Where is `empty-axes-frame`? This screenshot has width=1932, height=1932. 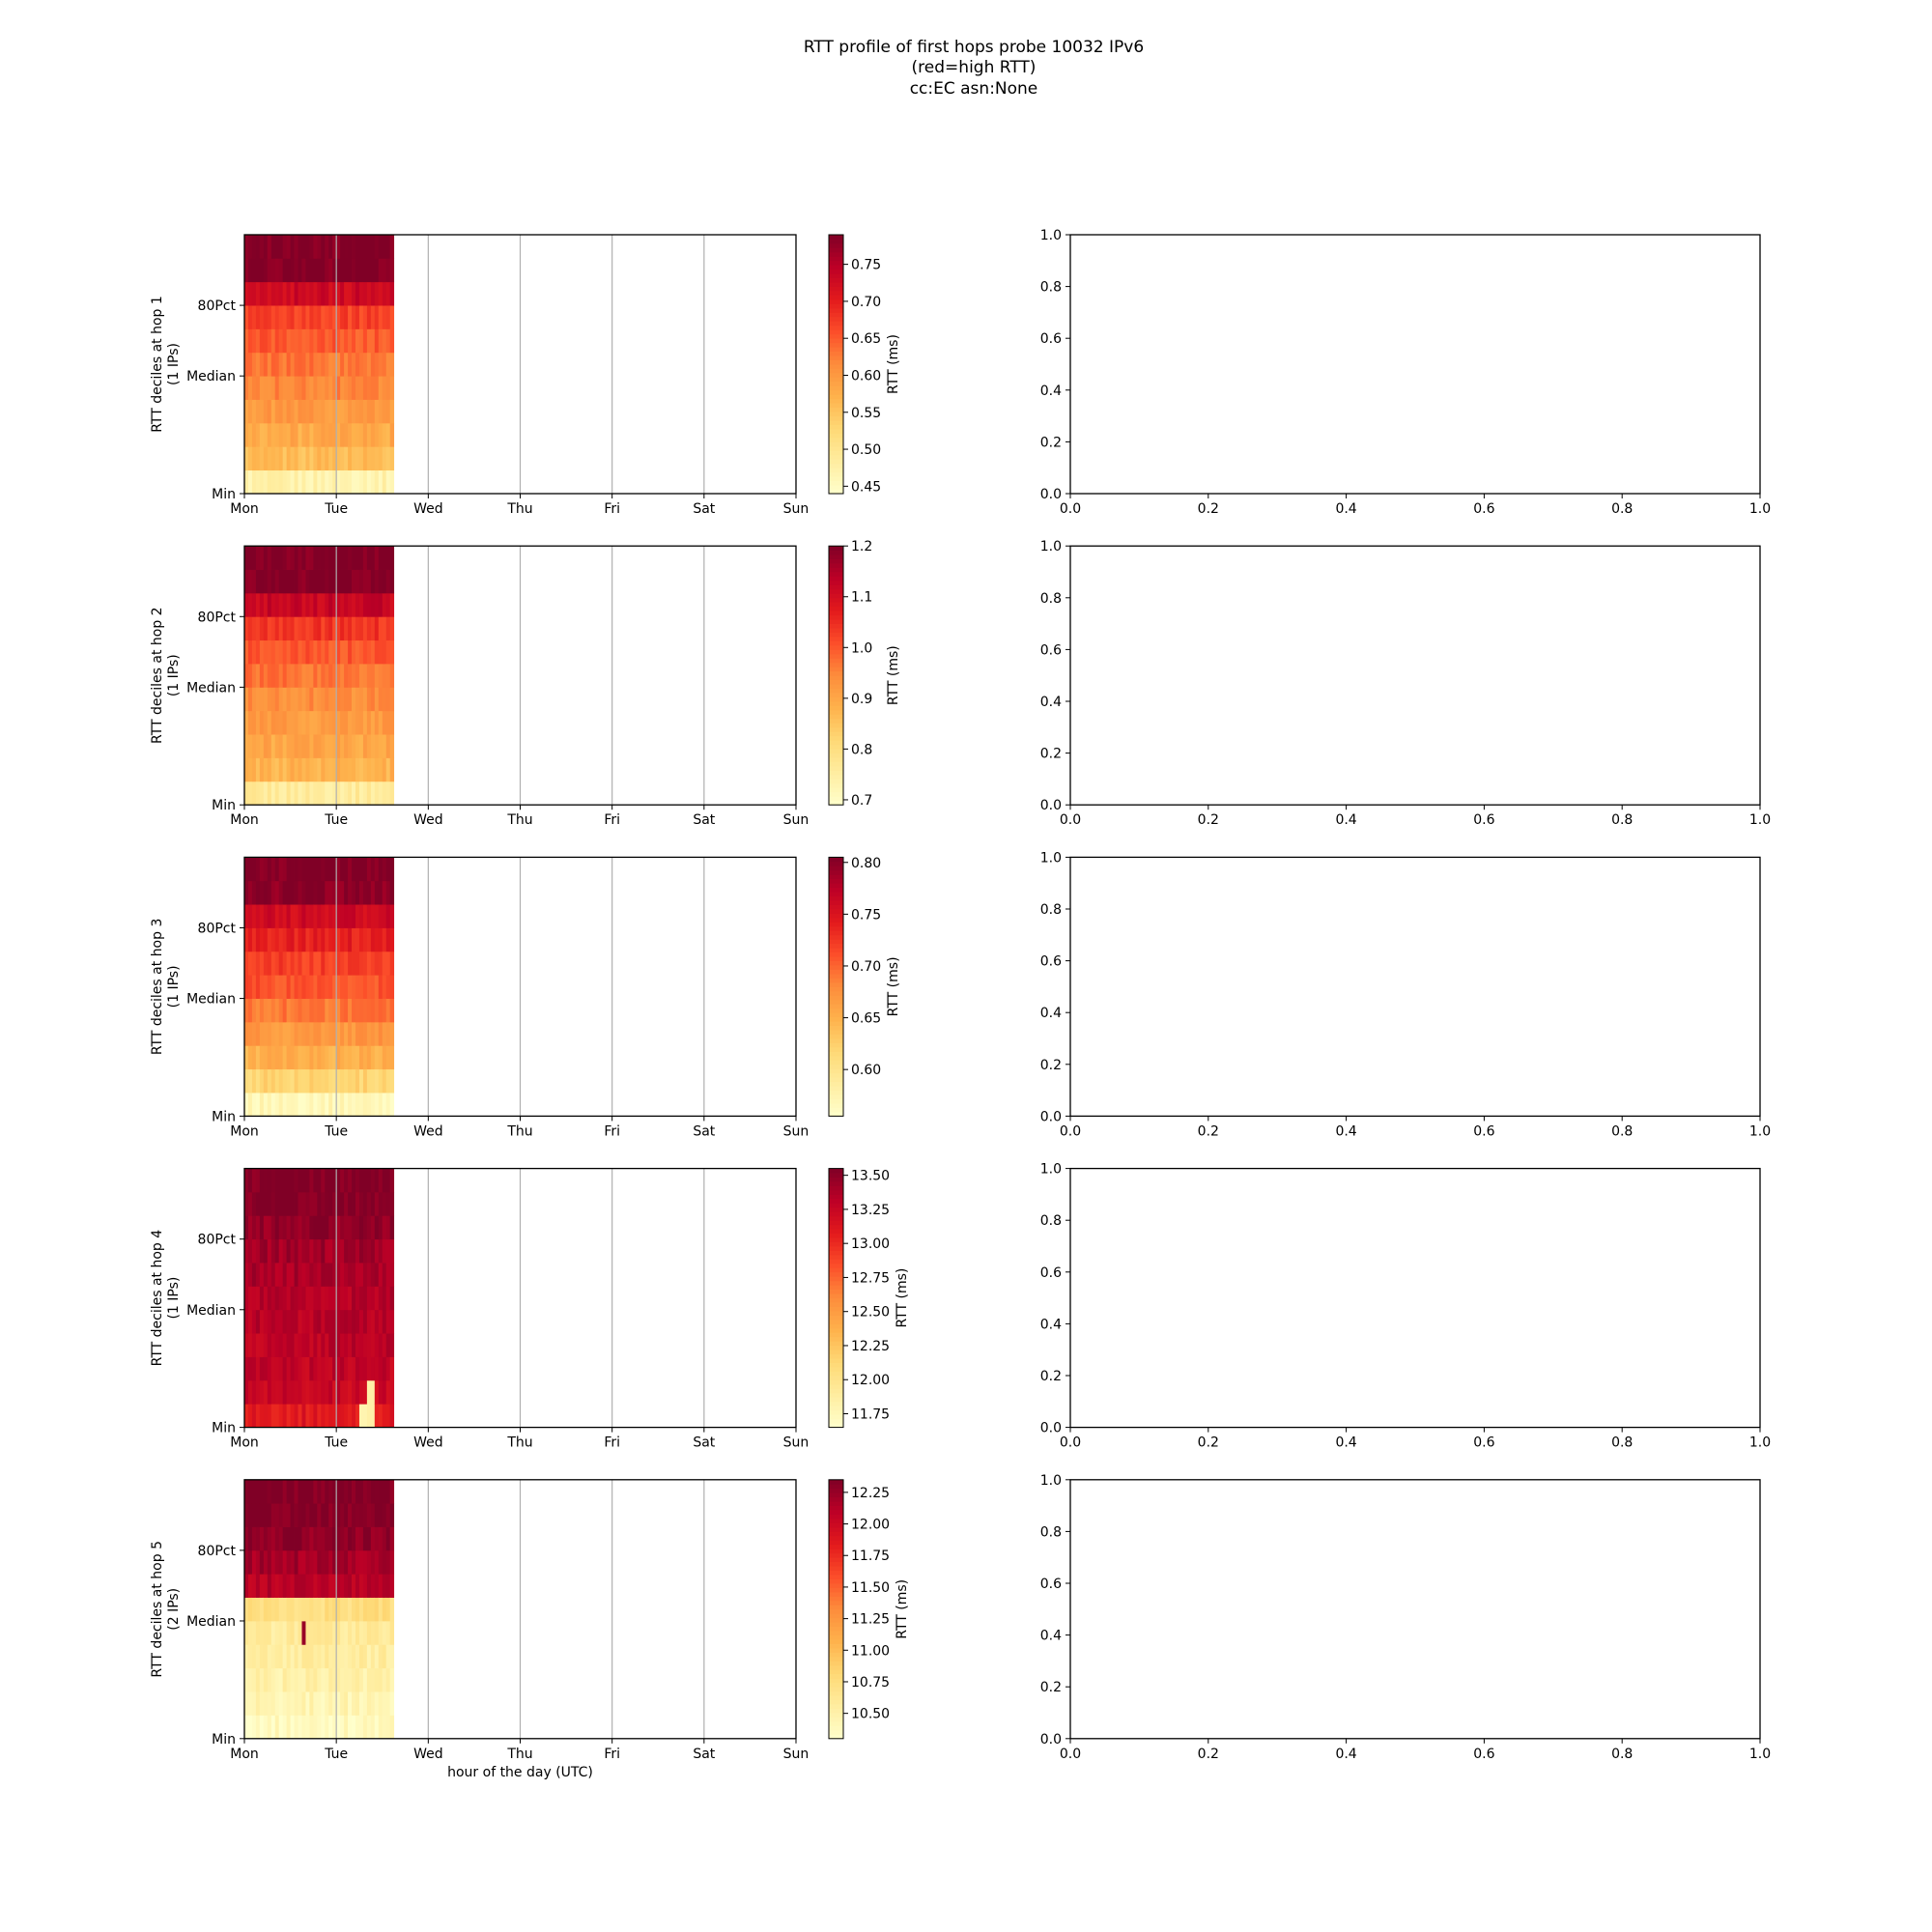 empty-axes-frame is located at coordinates (1415, 987).